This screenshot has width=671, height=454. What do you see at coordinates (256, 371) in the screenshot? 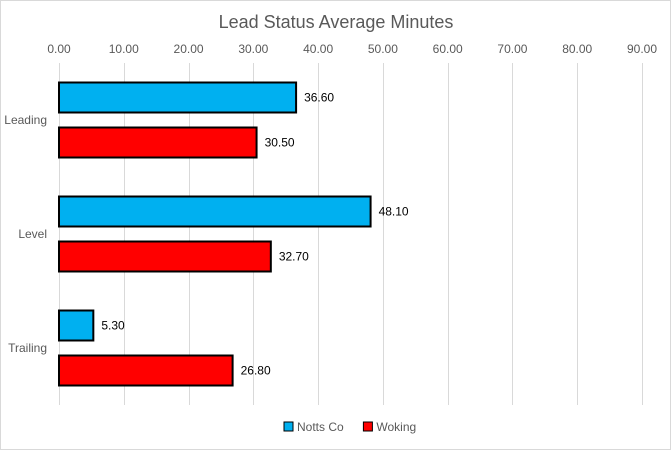
I see `data-label: 26.80` at bounding box center [256, 371].